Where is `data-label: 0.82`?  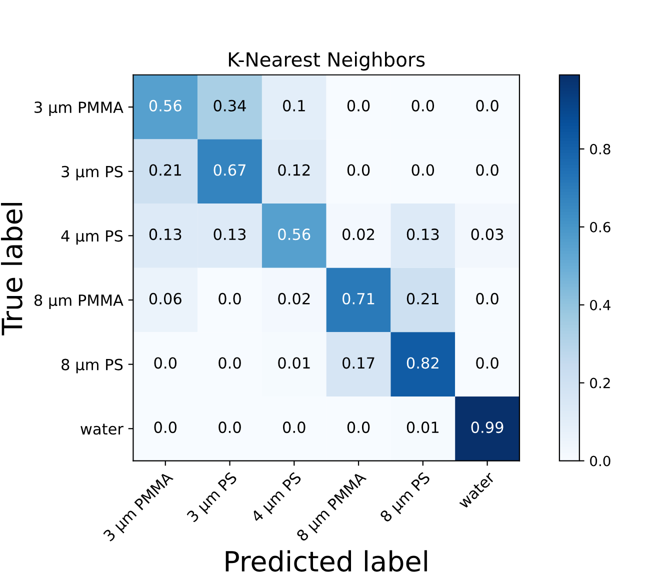 data-label: 0.82 is located at coordinates (422, 363).